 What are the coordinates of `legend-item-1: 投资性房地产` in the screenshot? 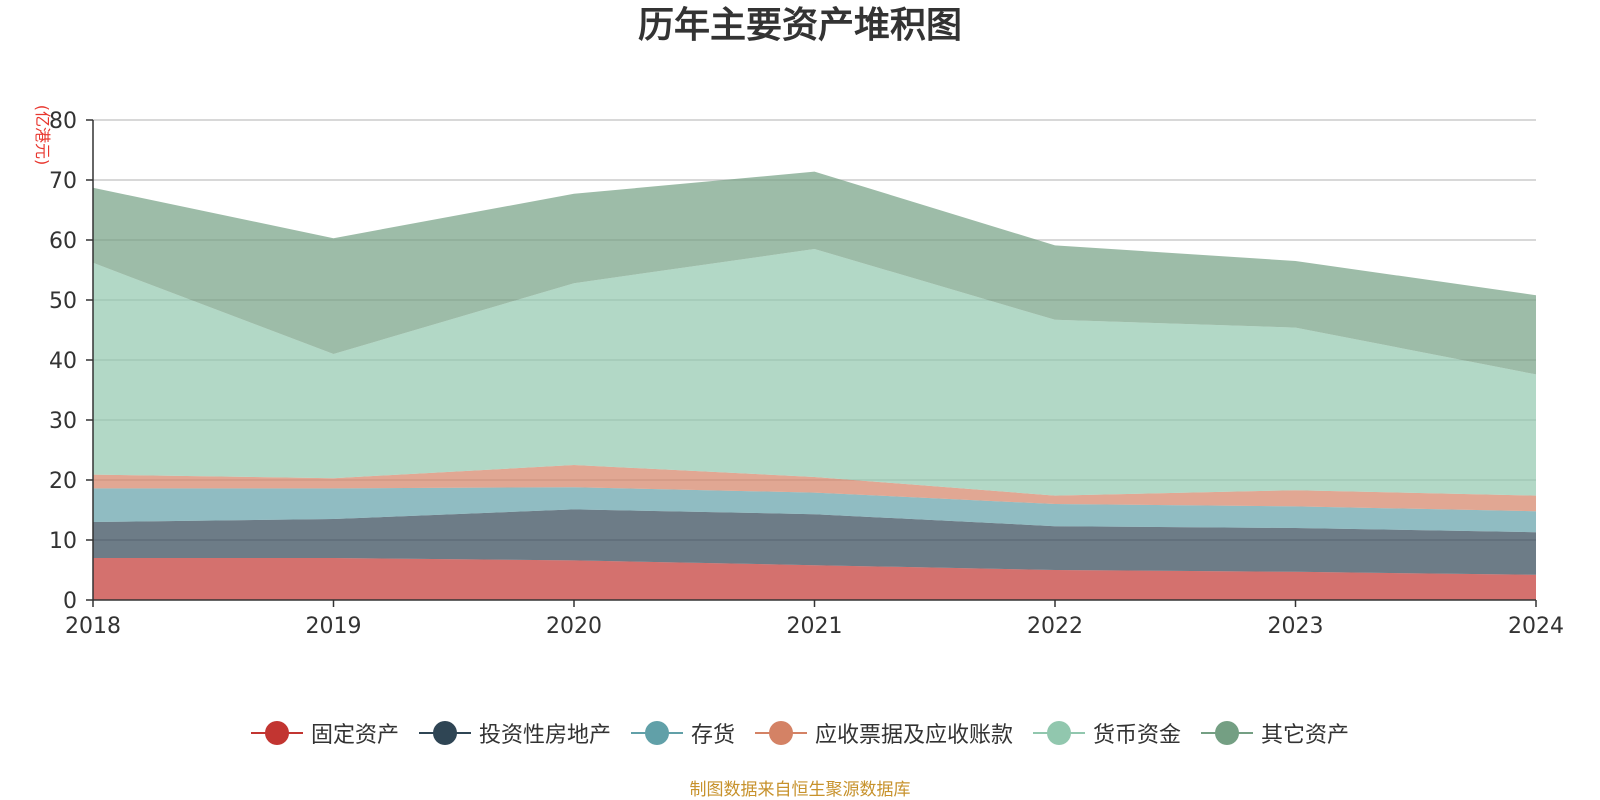 It's located at (514, 733).